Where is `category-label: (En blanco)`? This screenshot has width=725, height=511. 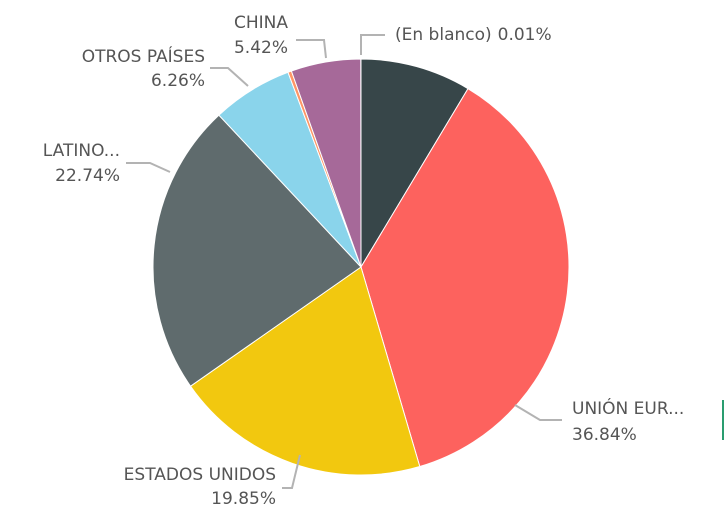
category-label: (En blanco) is located at coordinates (443, 35).